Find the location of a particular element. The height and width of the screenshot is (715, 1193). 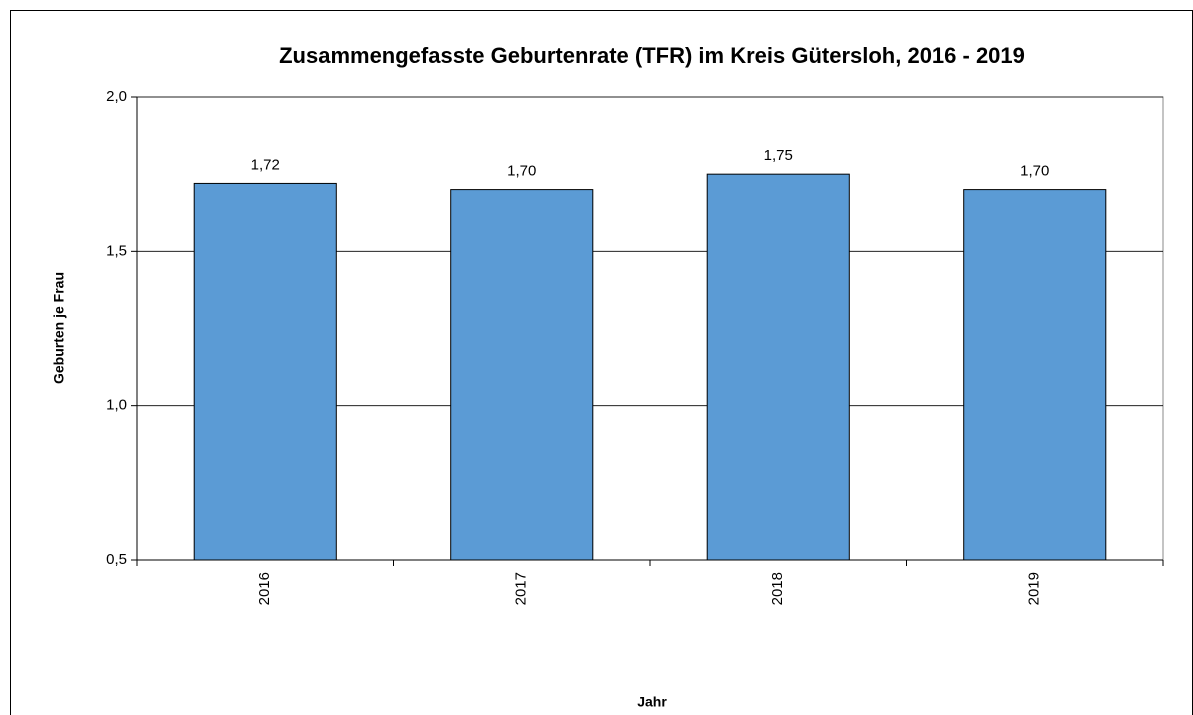

x-tick-label: 2018 is located at coordinates (777, 588).